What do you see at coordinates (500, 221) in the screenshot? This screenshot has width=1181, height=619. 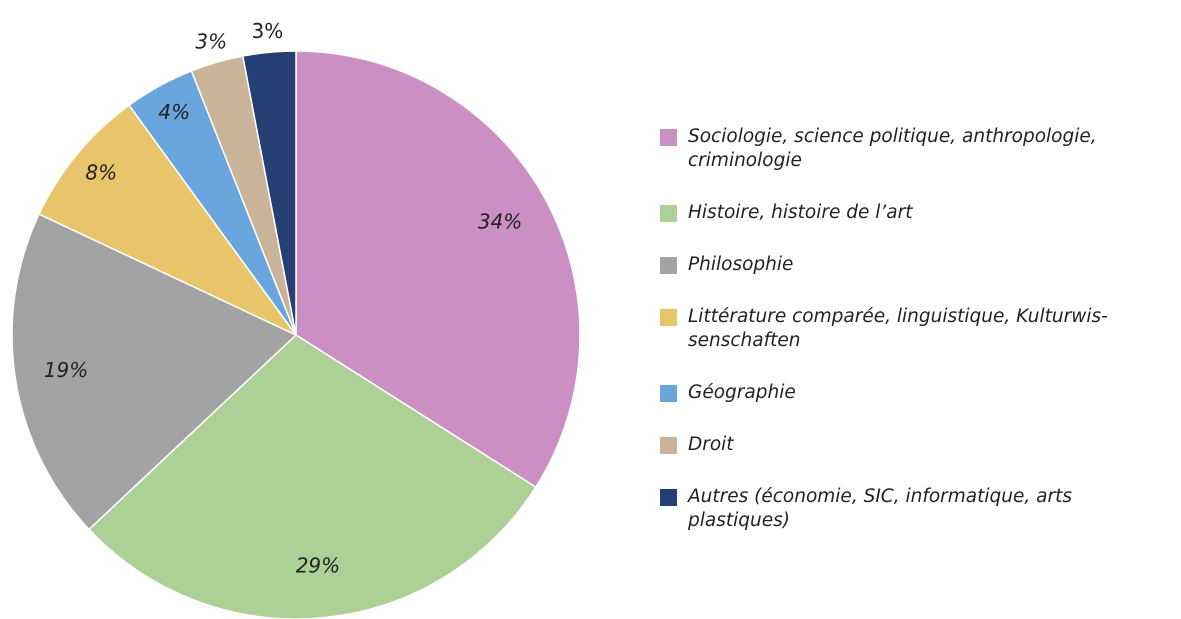 I see `data-label: 34%` at bounding box center [500, 221].